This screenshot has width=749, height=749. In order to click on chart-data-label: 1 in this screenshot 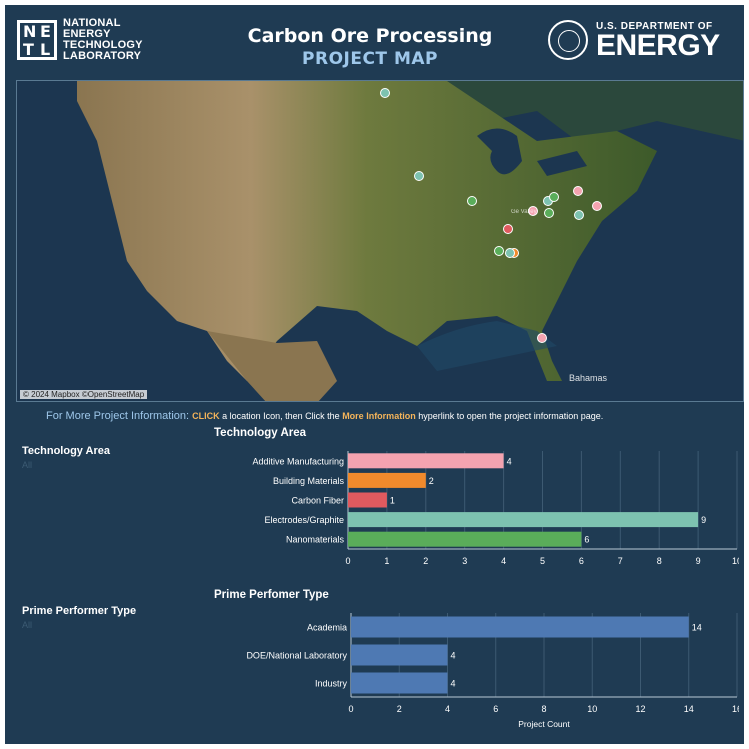, I will do `click(392, 501)`.